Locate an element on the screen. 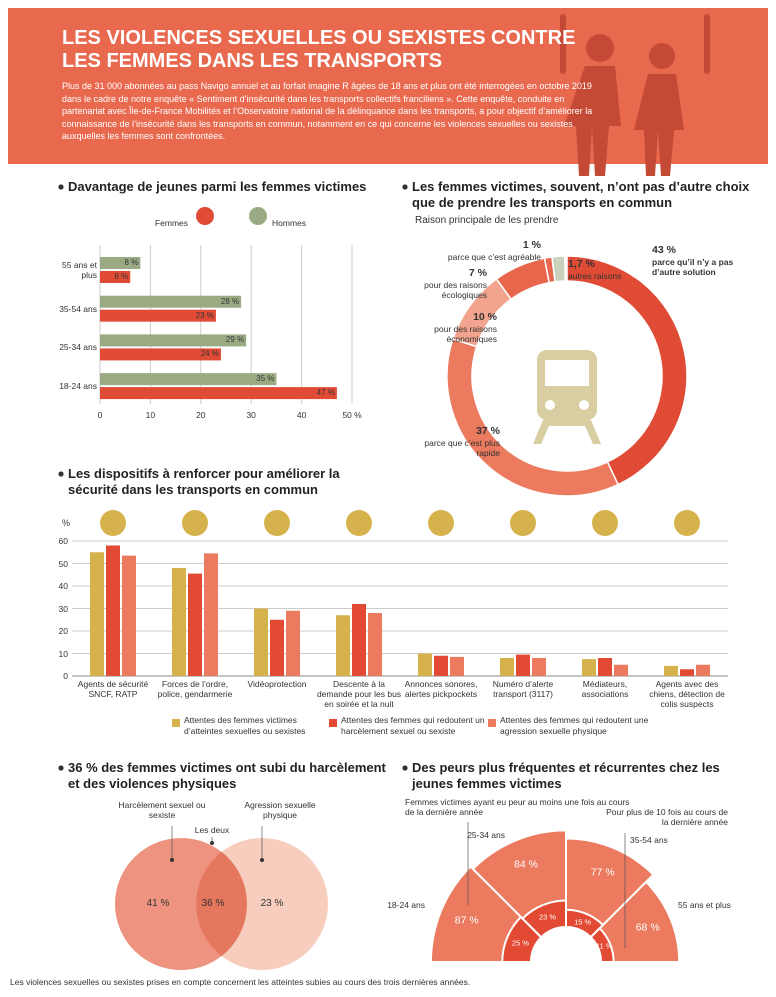 The image size is (776, 997). train-icon is located at coordinates (567, 397).